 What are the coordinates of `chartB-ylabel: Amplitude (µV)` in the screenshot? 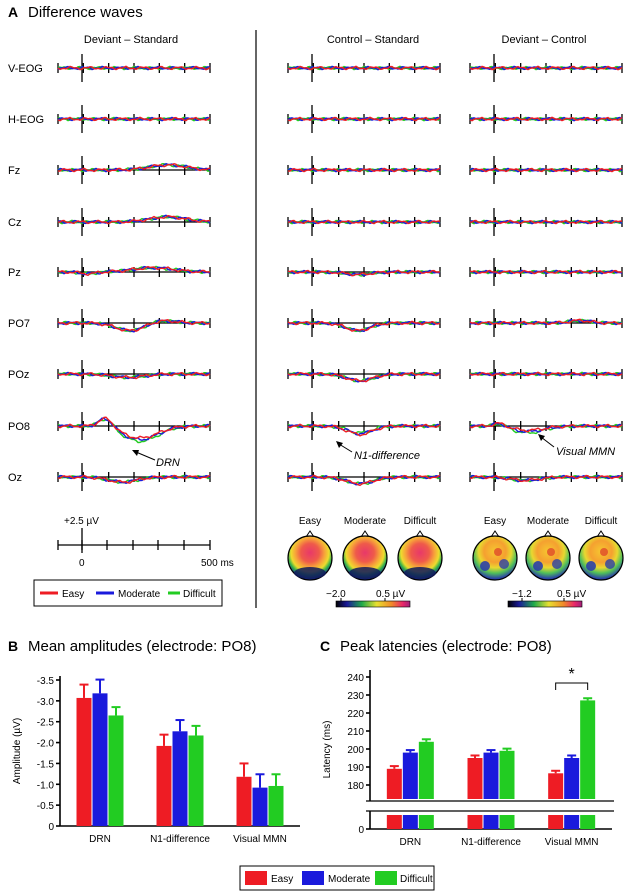 It's located at (17, 751).